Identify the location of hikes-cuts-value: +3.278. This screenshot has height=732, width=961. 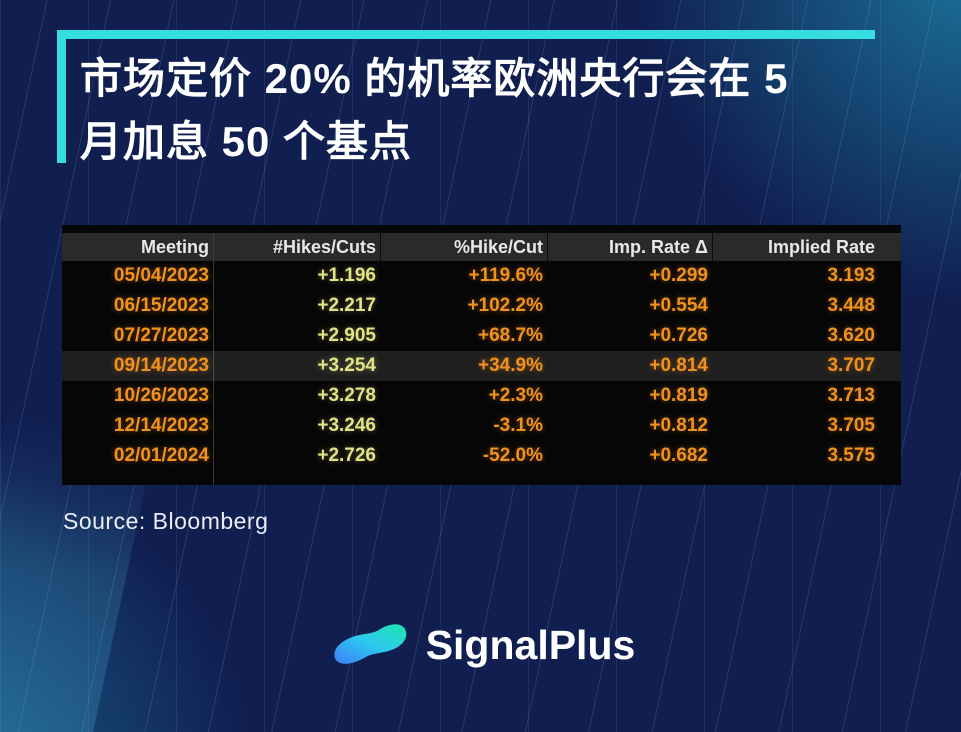
(346, 395).